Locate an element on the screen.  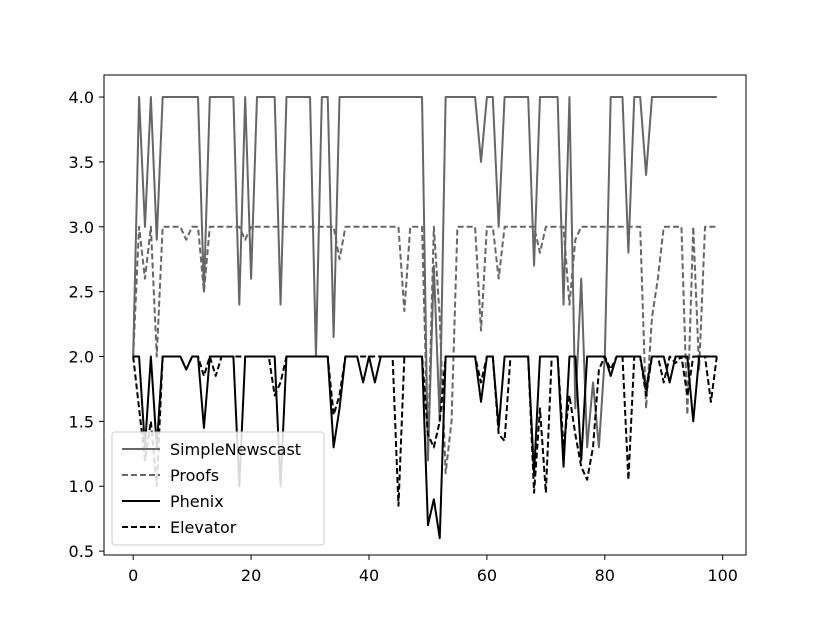
x-tick-label: 60 is located at coordinates (487, 575).